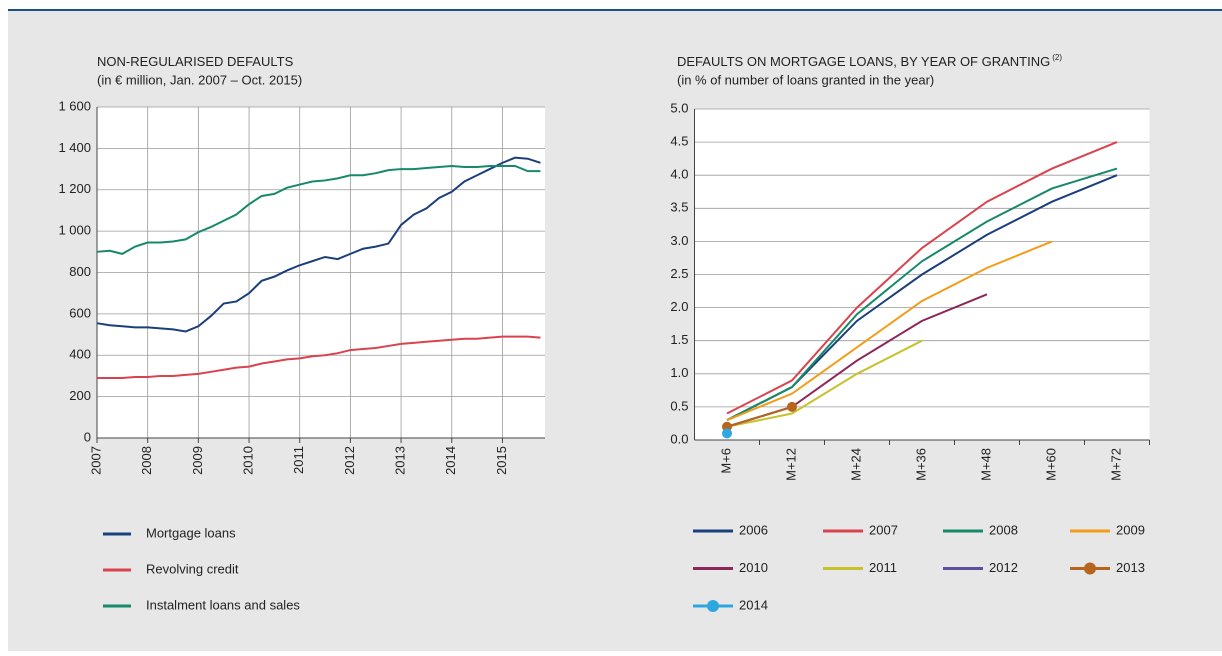 The height and width of the screenshot is (656, 1222). What do you see at coordinates (753, 529) in the screenshot?
I see `legend-label: 2006` at bounding box center [753, 529].